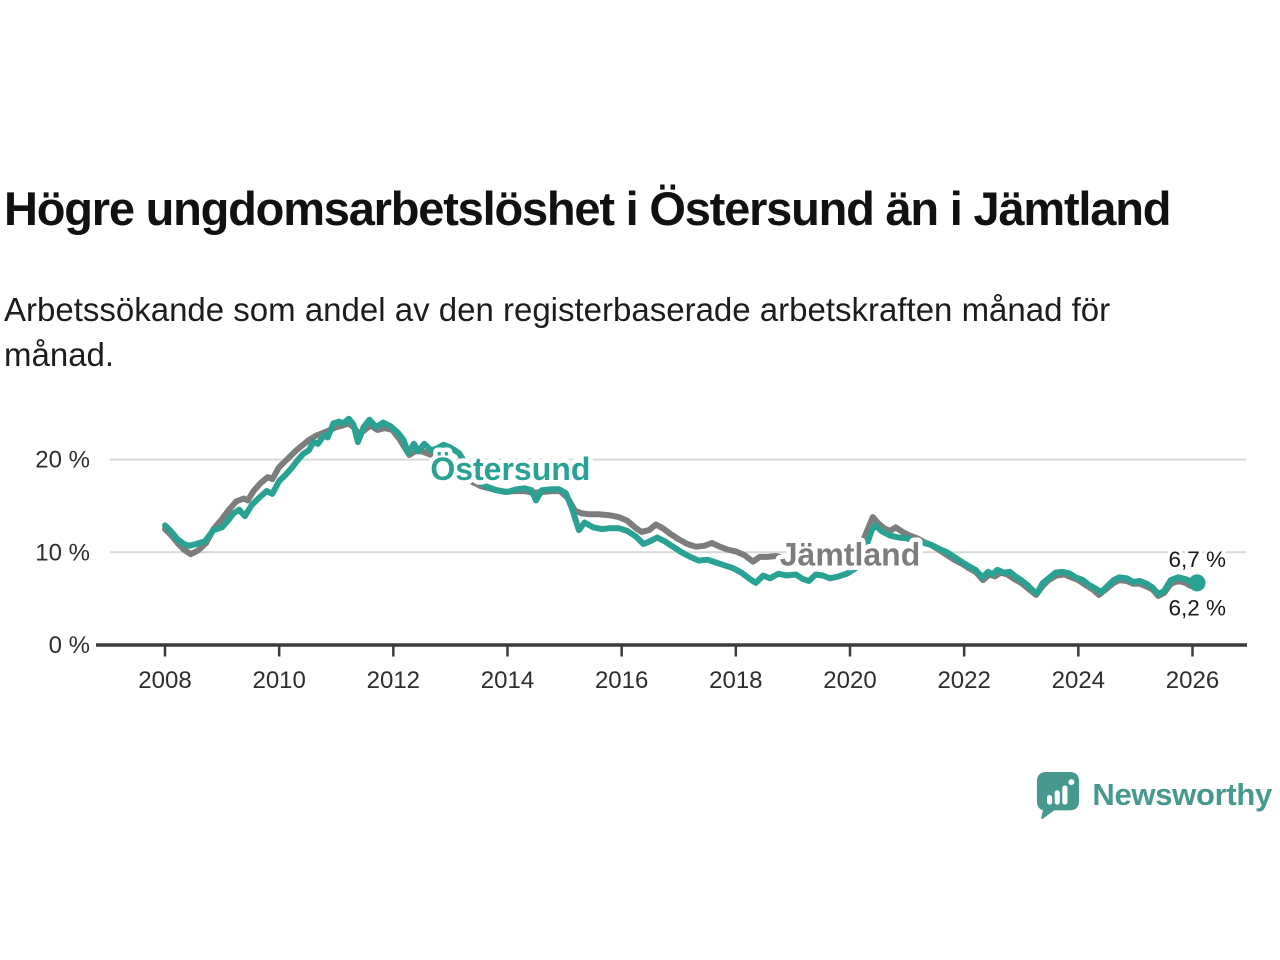 The height and width of the screenshot is (960, 1280). Describe the element at coordinates (850, 554) in the screenshot. I see `series-label-jmtland: Jämtland` at that location.